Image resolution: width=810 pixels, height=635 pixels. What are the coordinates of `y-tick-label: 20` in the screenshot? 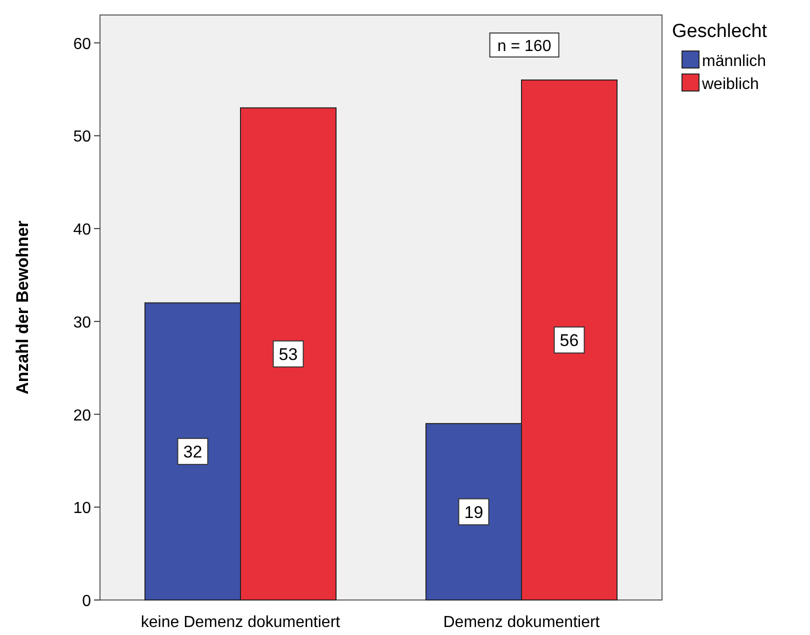 It's located at (82, 415).